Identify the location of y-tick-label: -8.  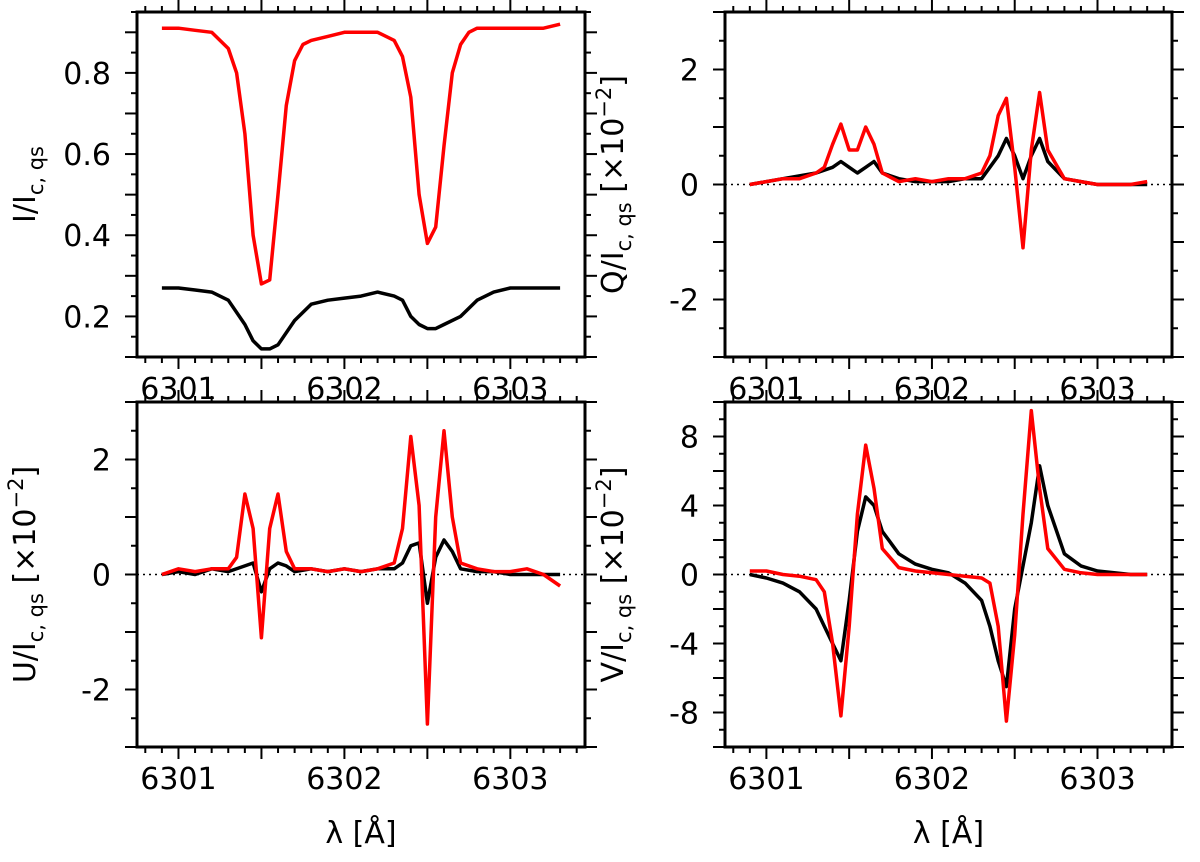
(684, 714).